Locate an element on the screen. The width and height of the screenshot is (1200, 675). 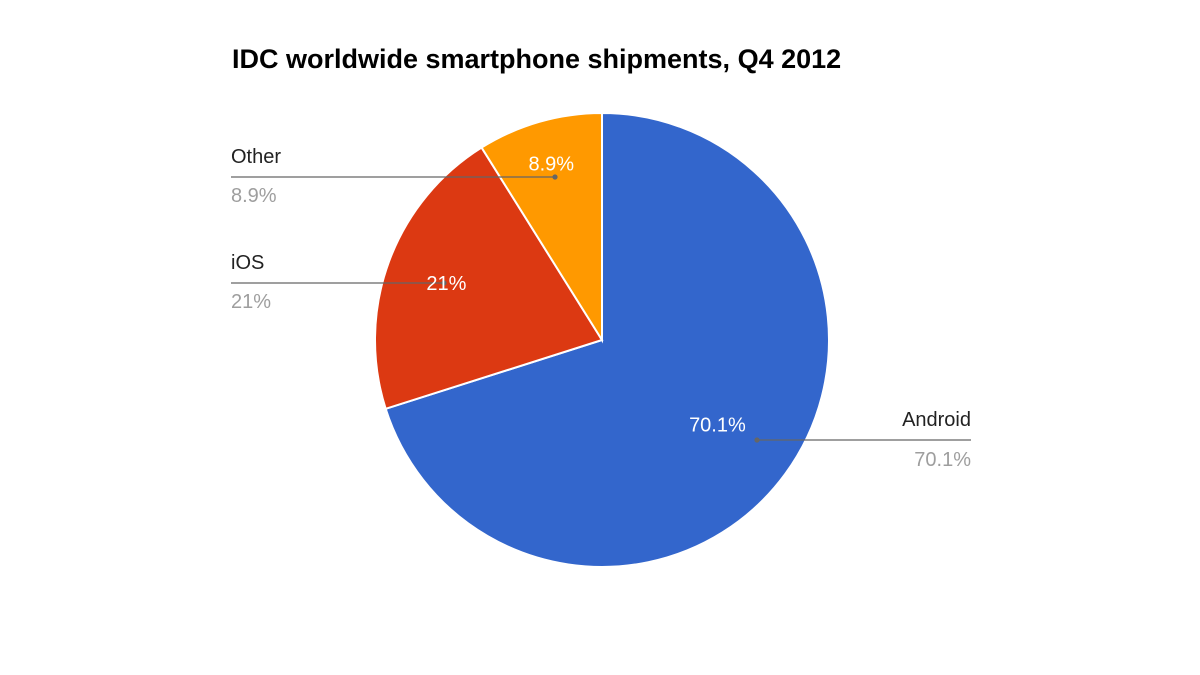
slice-label-ios: 21% is located at coordinates (446, 284).